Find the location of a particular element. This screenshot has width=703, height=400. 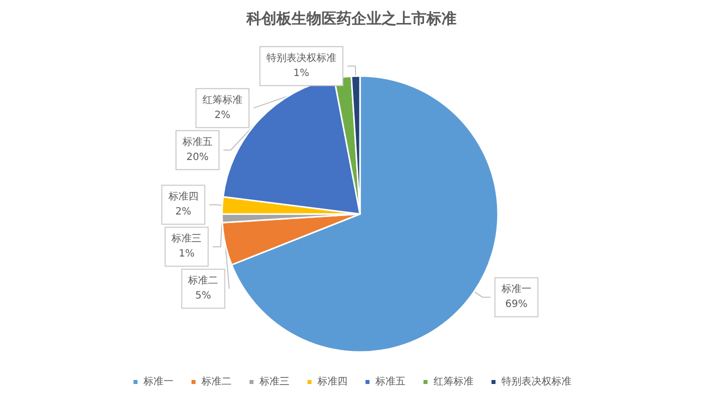

data-label: 20% is located at coordinates (197, 158).